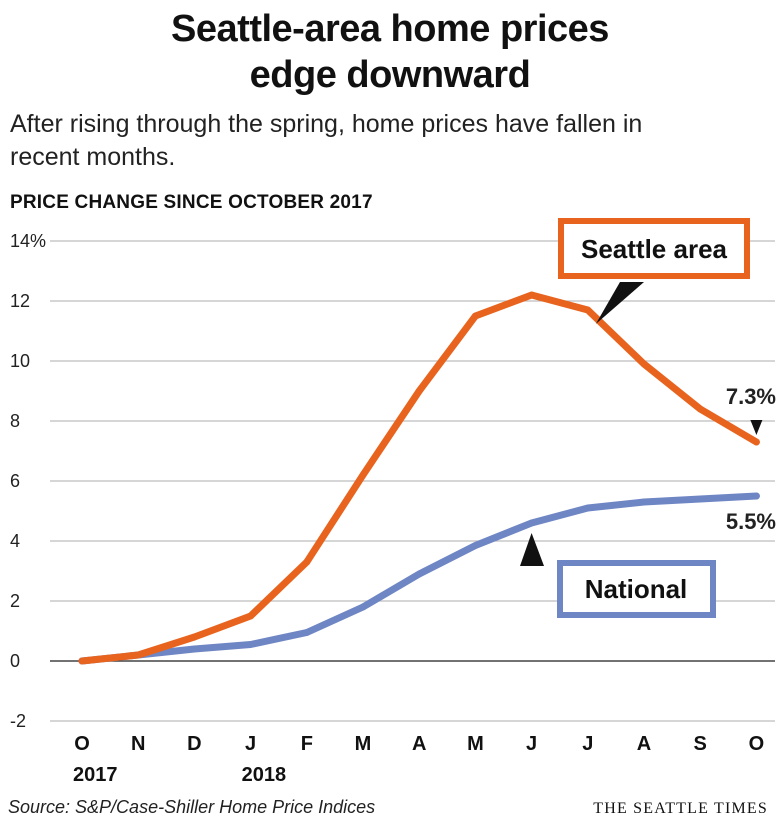 The height and width of the screenshot is (821, 780). Describe the element at coordinates (15, 601) in the screenshot. I see `y-tick-label: 2` at that location.